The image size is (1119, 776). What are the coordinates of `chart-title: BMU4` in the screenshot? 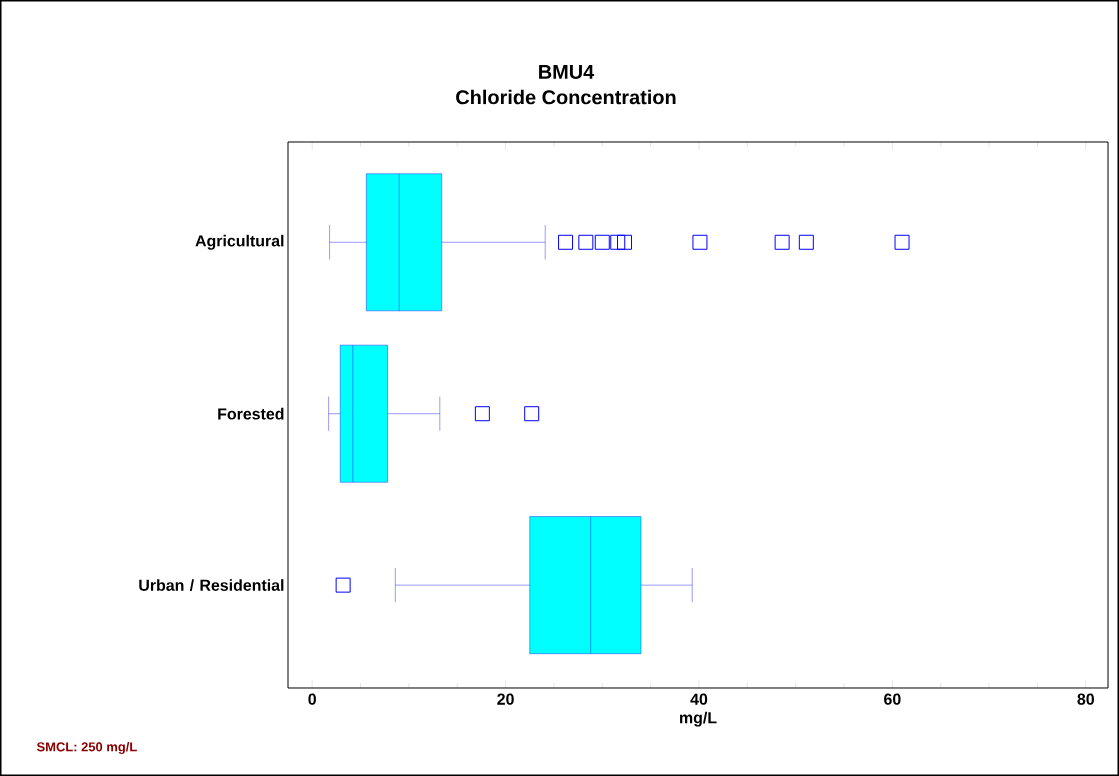 It's located at (567, 72).